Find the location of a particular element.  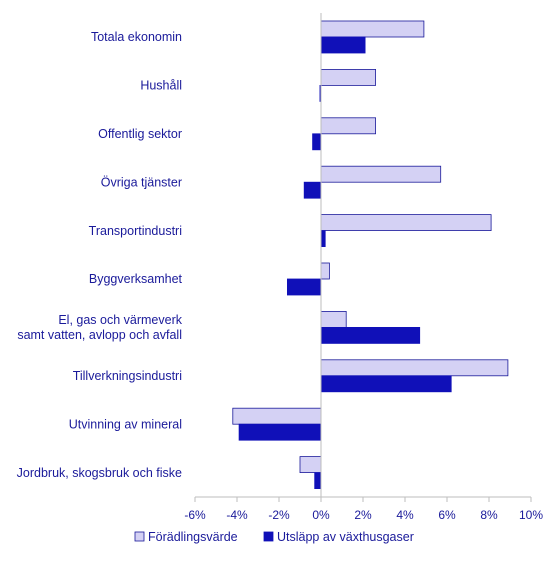

legend-label-value-added: Förädlingsvärde is located at coordinates (193, 537).